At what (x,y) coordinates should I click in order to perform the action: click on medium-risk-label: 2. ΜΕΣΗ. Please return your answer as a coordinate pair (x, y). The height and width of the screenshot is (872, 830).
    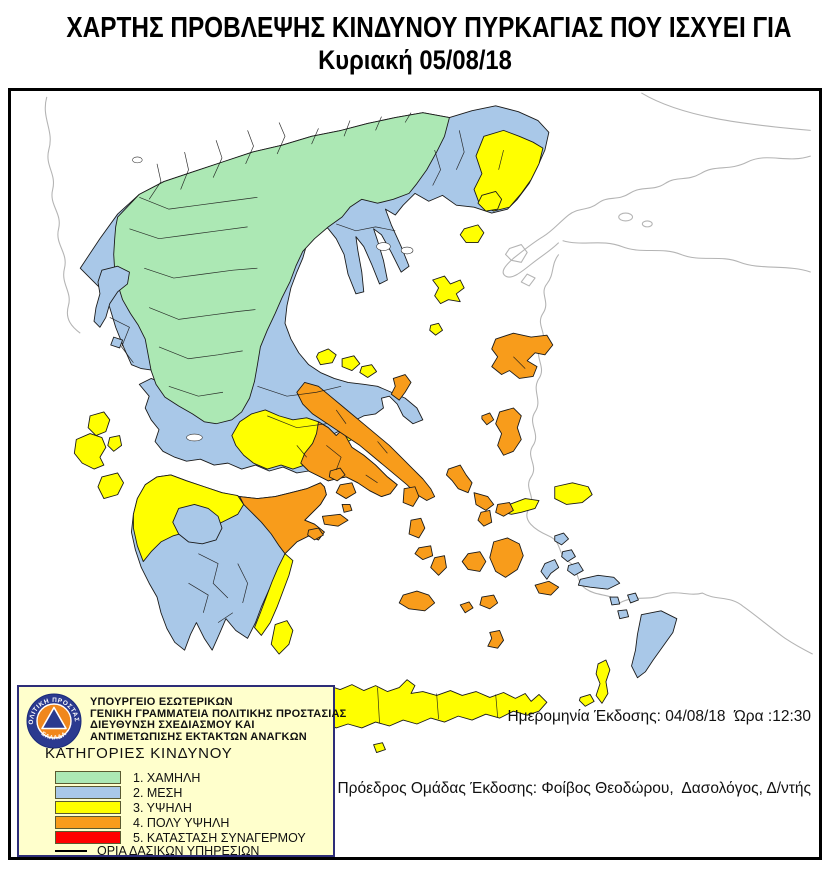
    Looking at the image, I should click on (158, 792).